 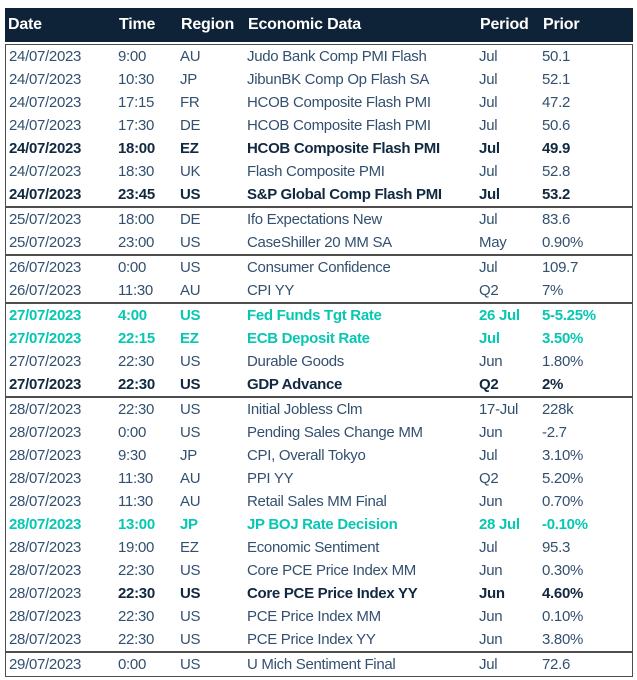 I want to click on time-cell: 13:00, so click(x=136, y=524).